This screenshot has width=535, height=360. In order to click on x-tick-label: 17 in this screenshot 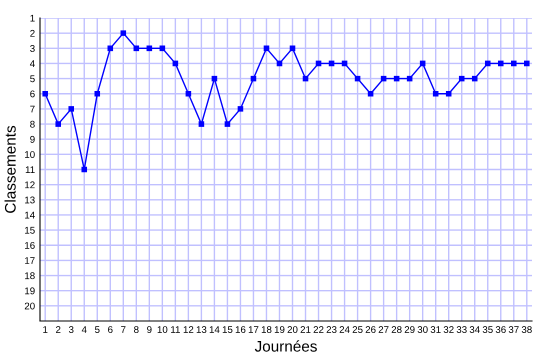, I will do `click(253, 329)`.